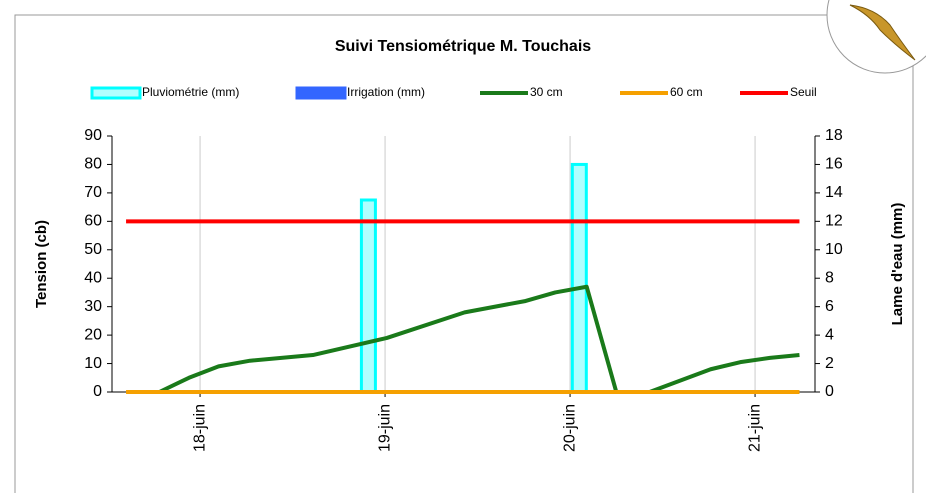  I want to click on y-tick-label: 10, so click(93, 363).